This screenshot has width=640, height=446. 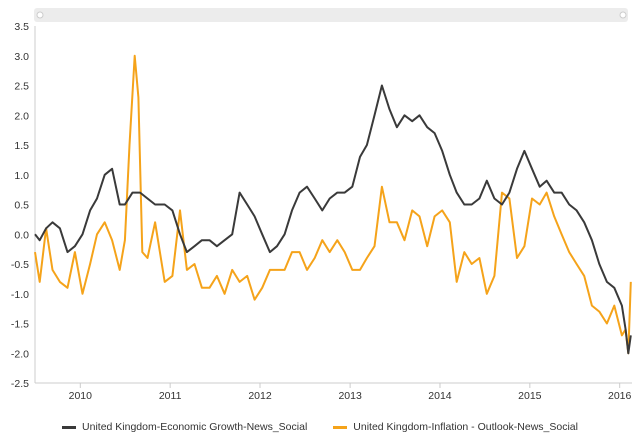 I want to click on y-tick-label: 2.0, so click(x=21, y=116).